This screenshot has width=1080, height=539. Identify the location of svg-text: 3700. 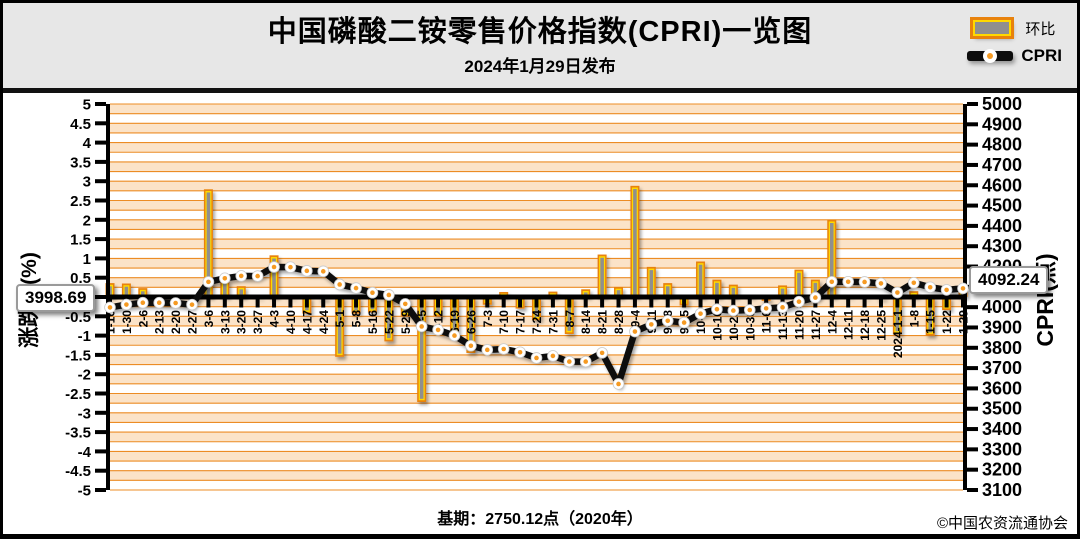
(1002, 368).